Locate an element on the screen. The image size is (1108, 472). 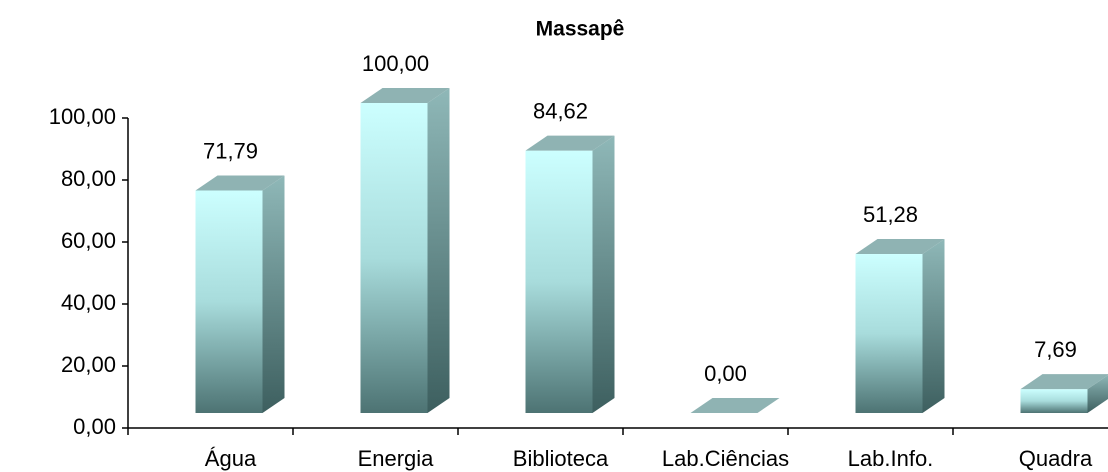
data-label: 0,00 is located at coordinates (725, 373).